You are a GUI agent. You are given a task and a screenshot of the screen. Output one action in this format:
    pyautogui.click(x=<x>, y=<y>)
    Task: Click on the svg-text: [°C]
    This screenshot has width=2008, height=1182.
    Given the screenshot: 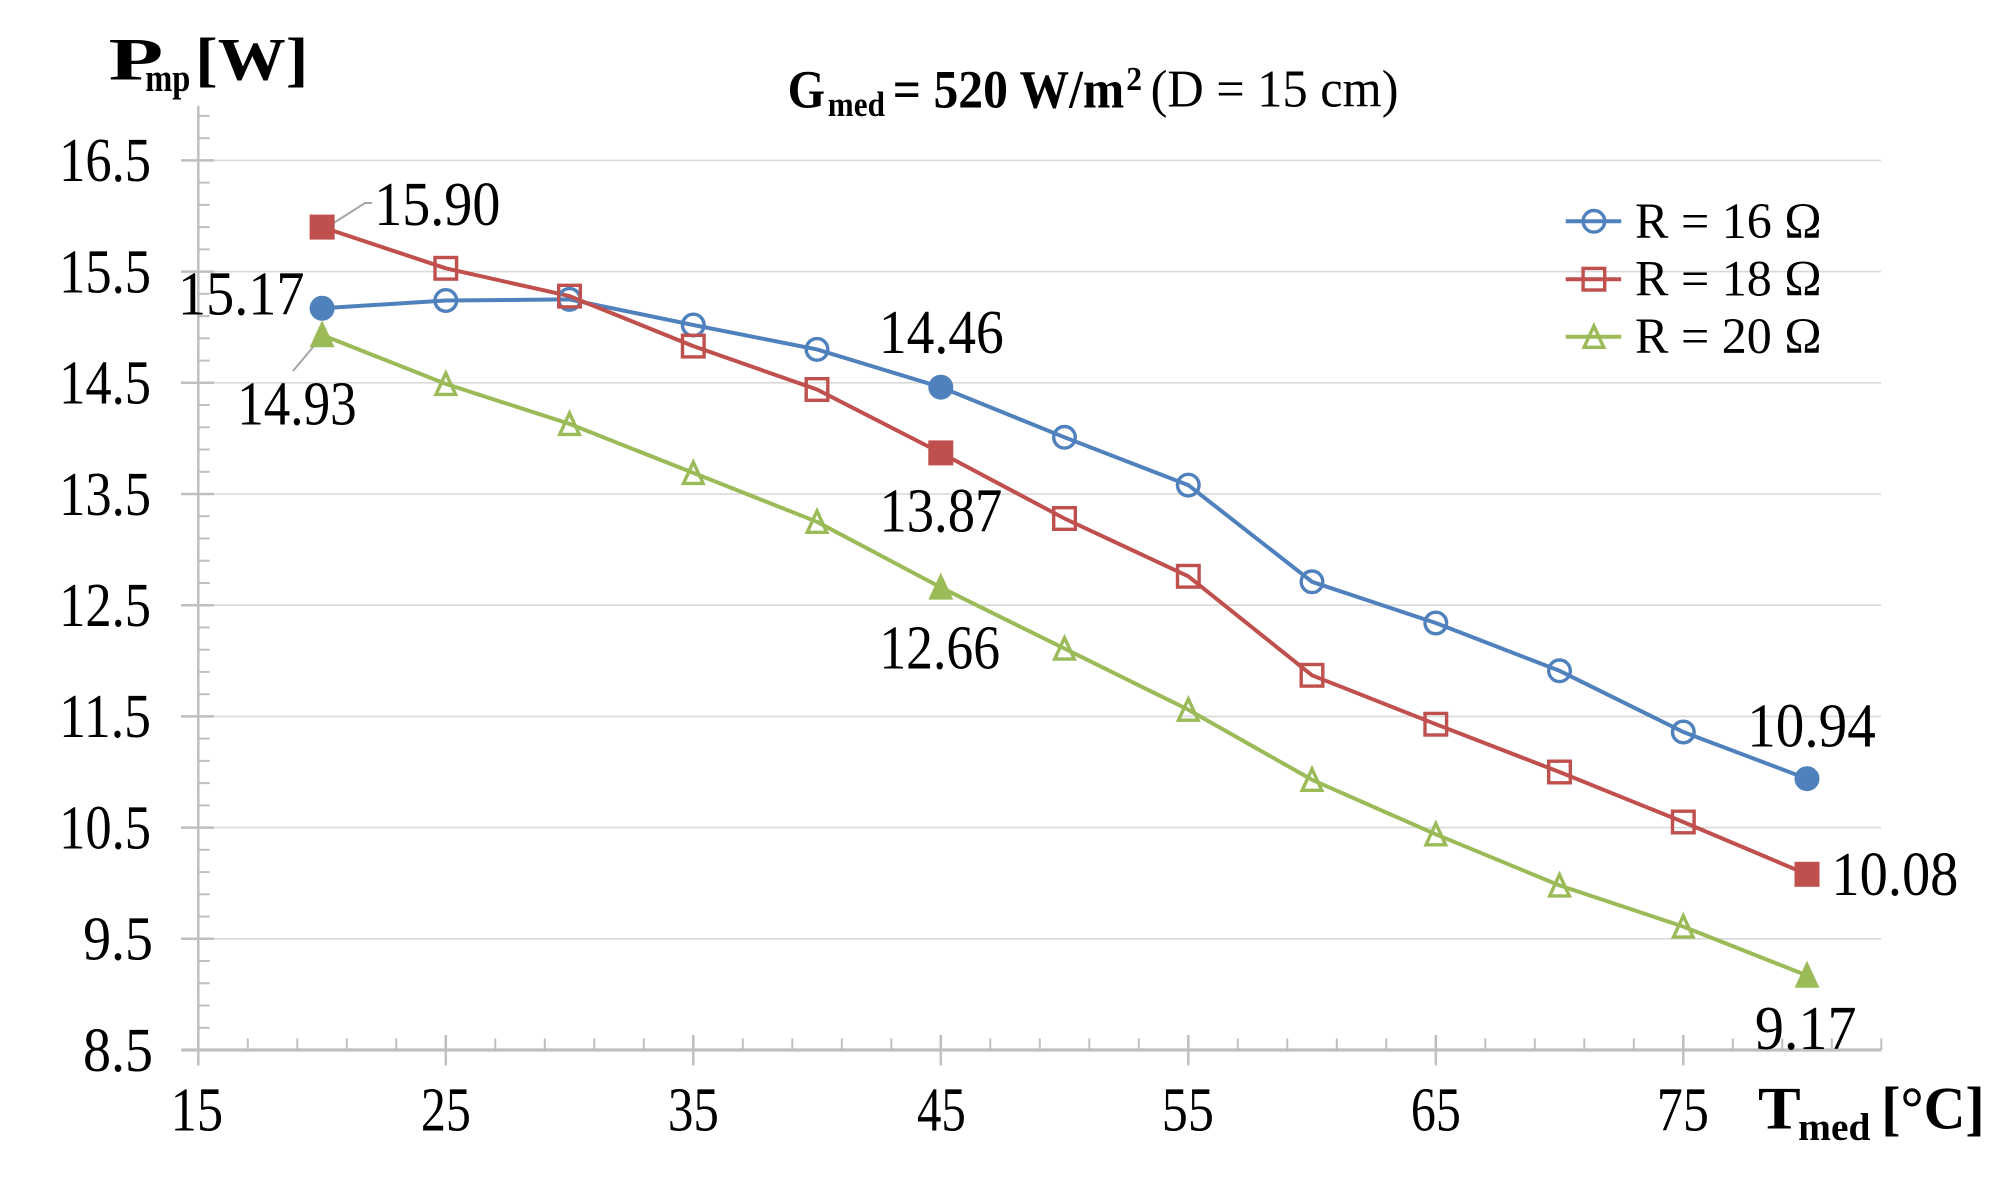 What is the action you would take?
    pyautogui.click(x=1933, y=1108)
    